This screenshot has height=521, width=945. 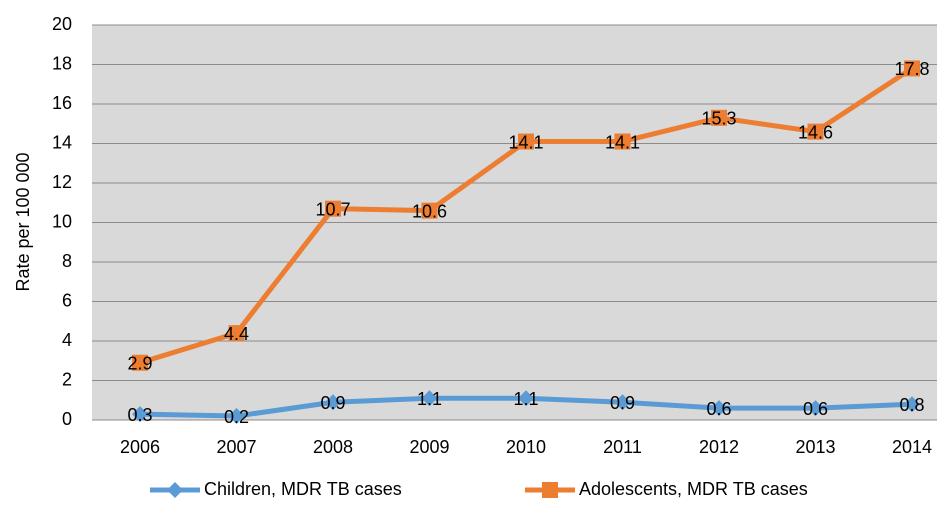 I want to click on data-label: 2.9, so click(x=139, y=363).